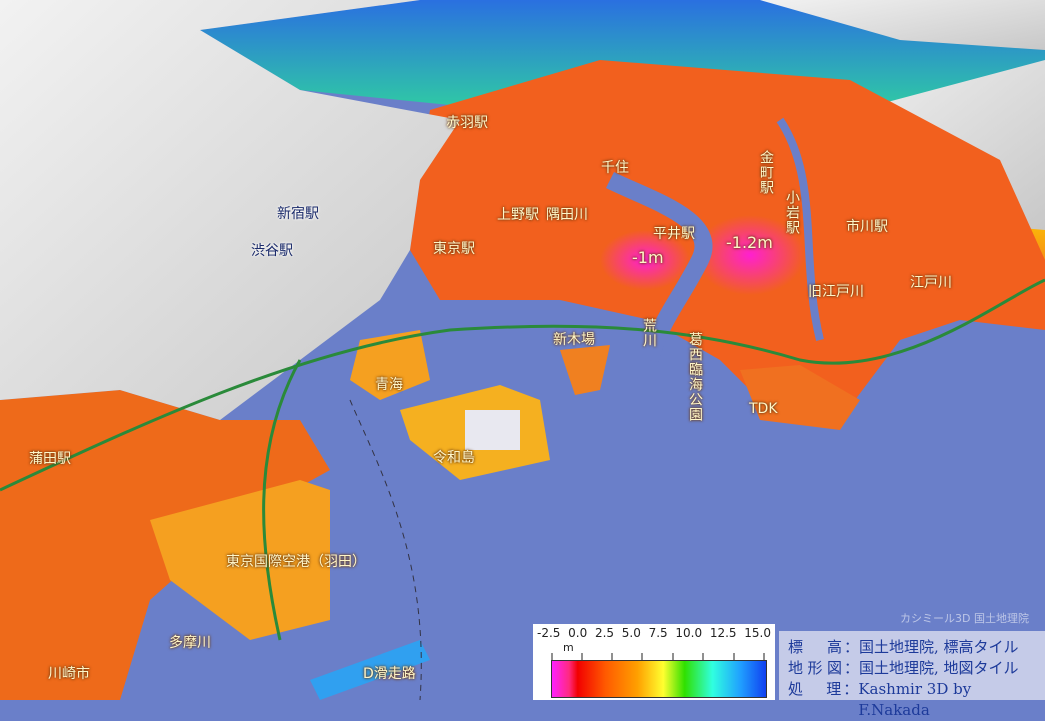 The image size is (1045, 721). Describe the element at coordinates (298, 214) in the screenshot. I see `label-shinjuku: 新宿駅` at that location.